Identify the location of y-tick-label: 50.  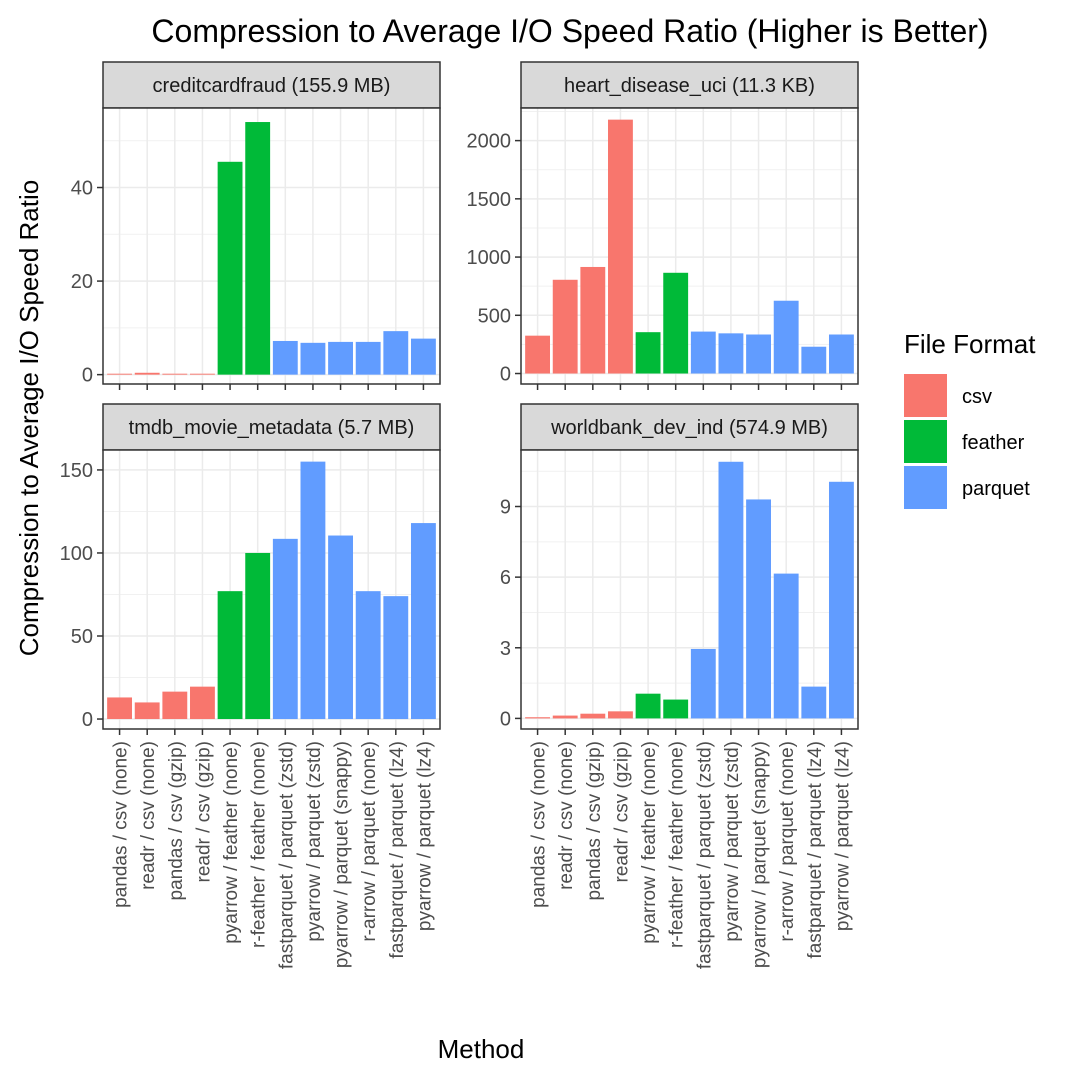
(82, 637).